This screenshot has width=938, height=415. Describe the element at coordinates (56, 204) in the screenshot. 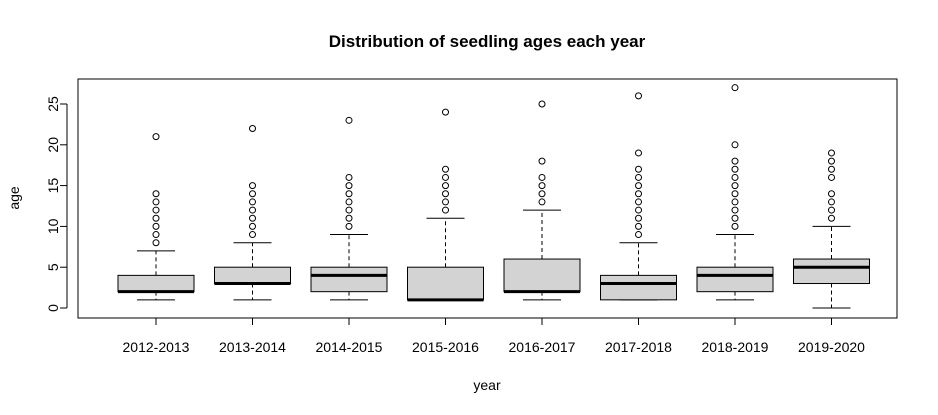

I see `y-axis: 0 5 10 15 20 25` at that location.